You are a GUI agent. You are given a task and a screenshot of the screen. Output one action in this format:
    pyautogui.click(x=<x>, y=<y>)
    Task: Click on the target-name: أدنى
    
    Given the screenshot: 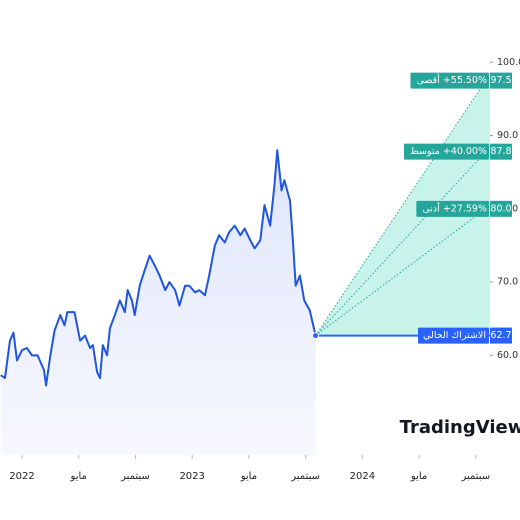 What is the action you would take?
    pyautogui.click(x=431, y=207)
    